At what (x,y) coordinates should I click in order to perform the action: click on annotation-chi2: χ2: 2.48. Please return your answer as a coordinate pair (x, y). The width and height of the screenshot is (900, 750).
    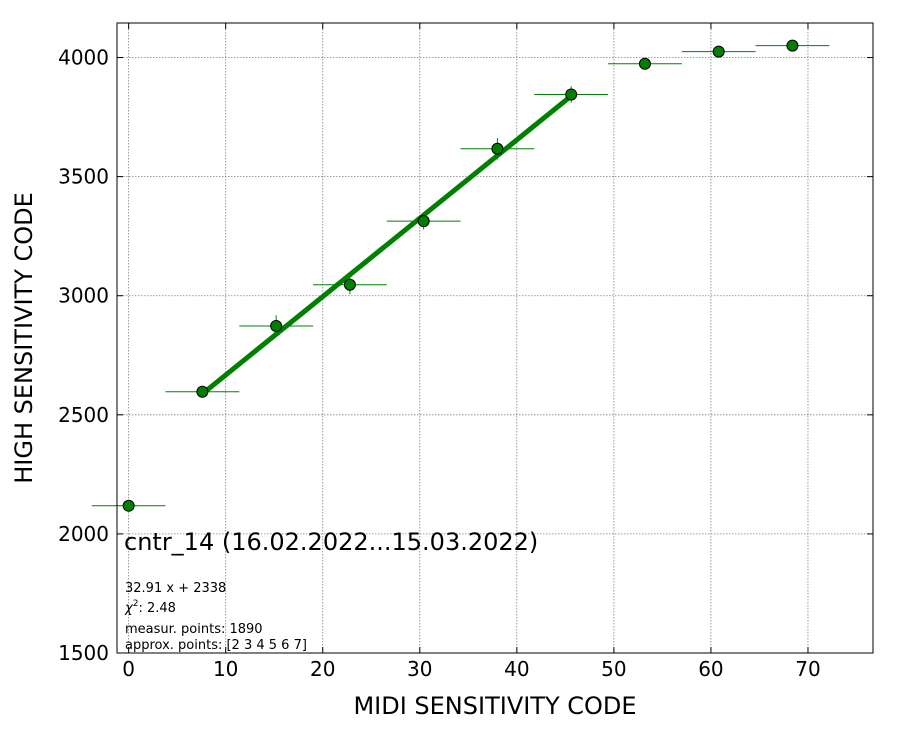
    Looking at the image, I should click on (150, 607).